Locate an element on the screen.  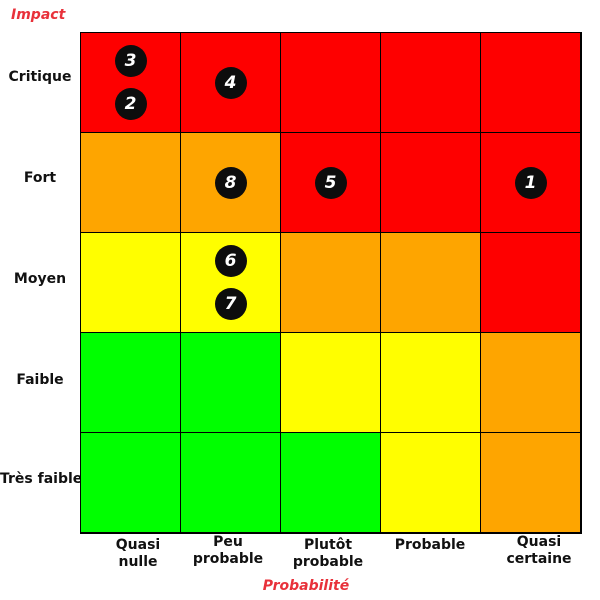
impact-label-fort: Fort is located at coordinates (40, 178).